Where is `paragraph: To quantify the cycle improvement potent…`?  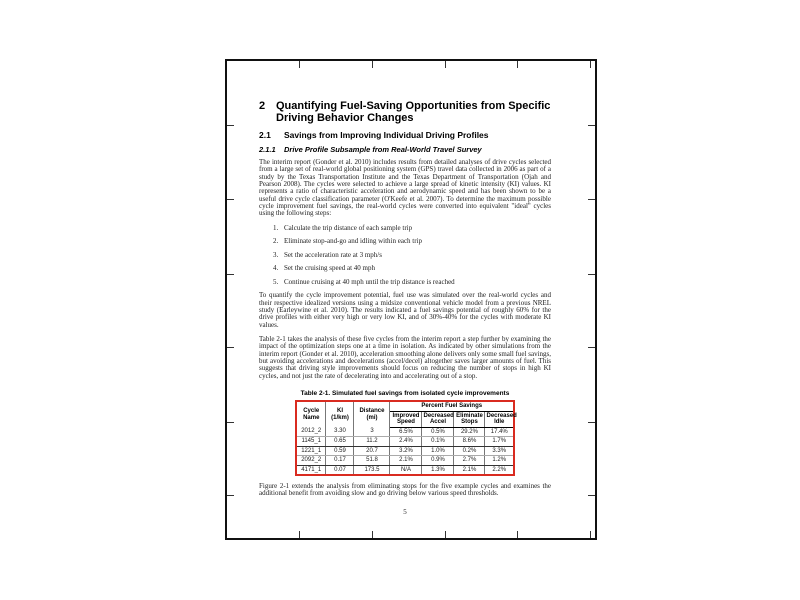
paragraph: To quantify the cycle improvement potent… is located at coordinates (405, 310).